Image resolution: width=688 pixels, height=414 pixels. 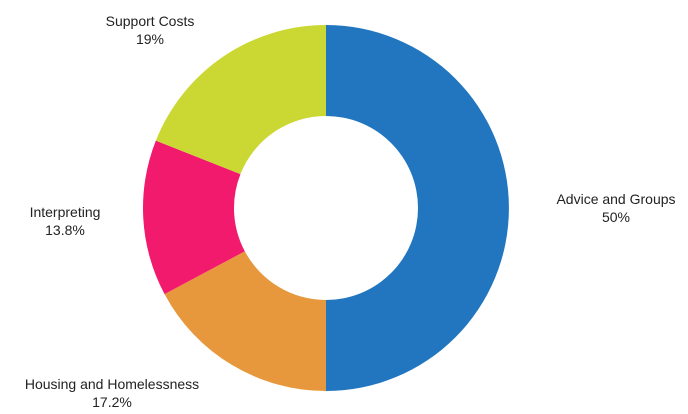 What do you see at coordinates (613, 208) in the screenshot?
I see `slice-label-advice-and-groups: Advice and Groups 50%` at bounding box center [613, 208].